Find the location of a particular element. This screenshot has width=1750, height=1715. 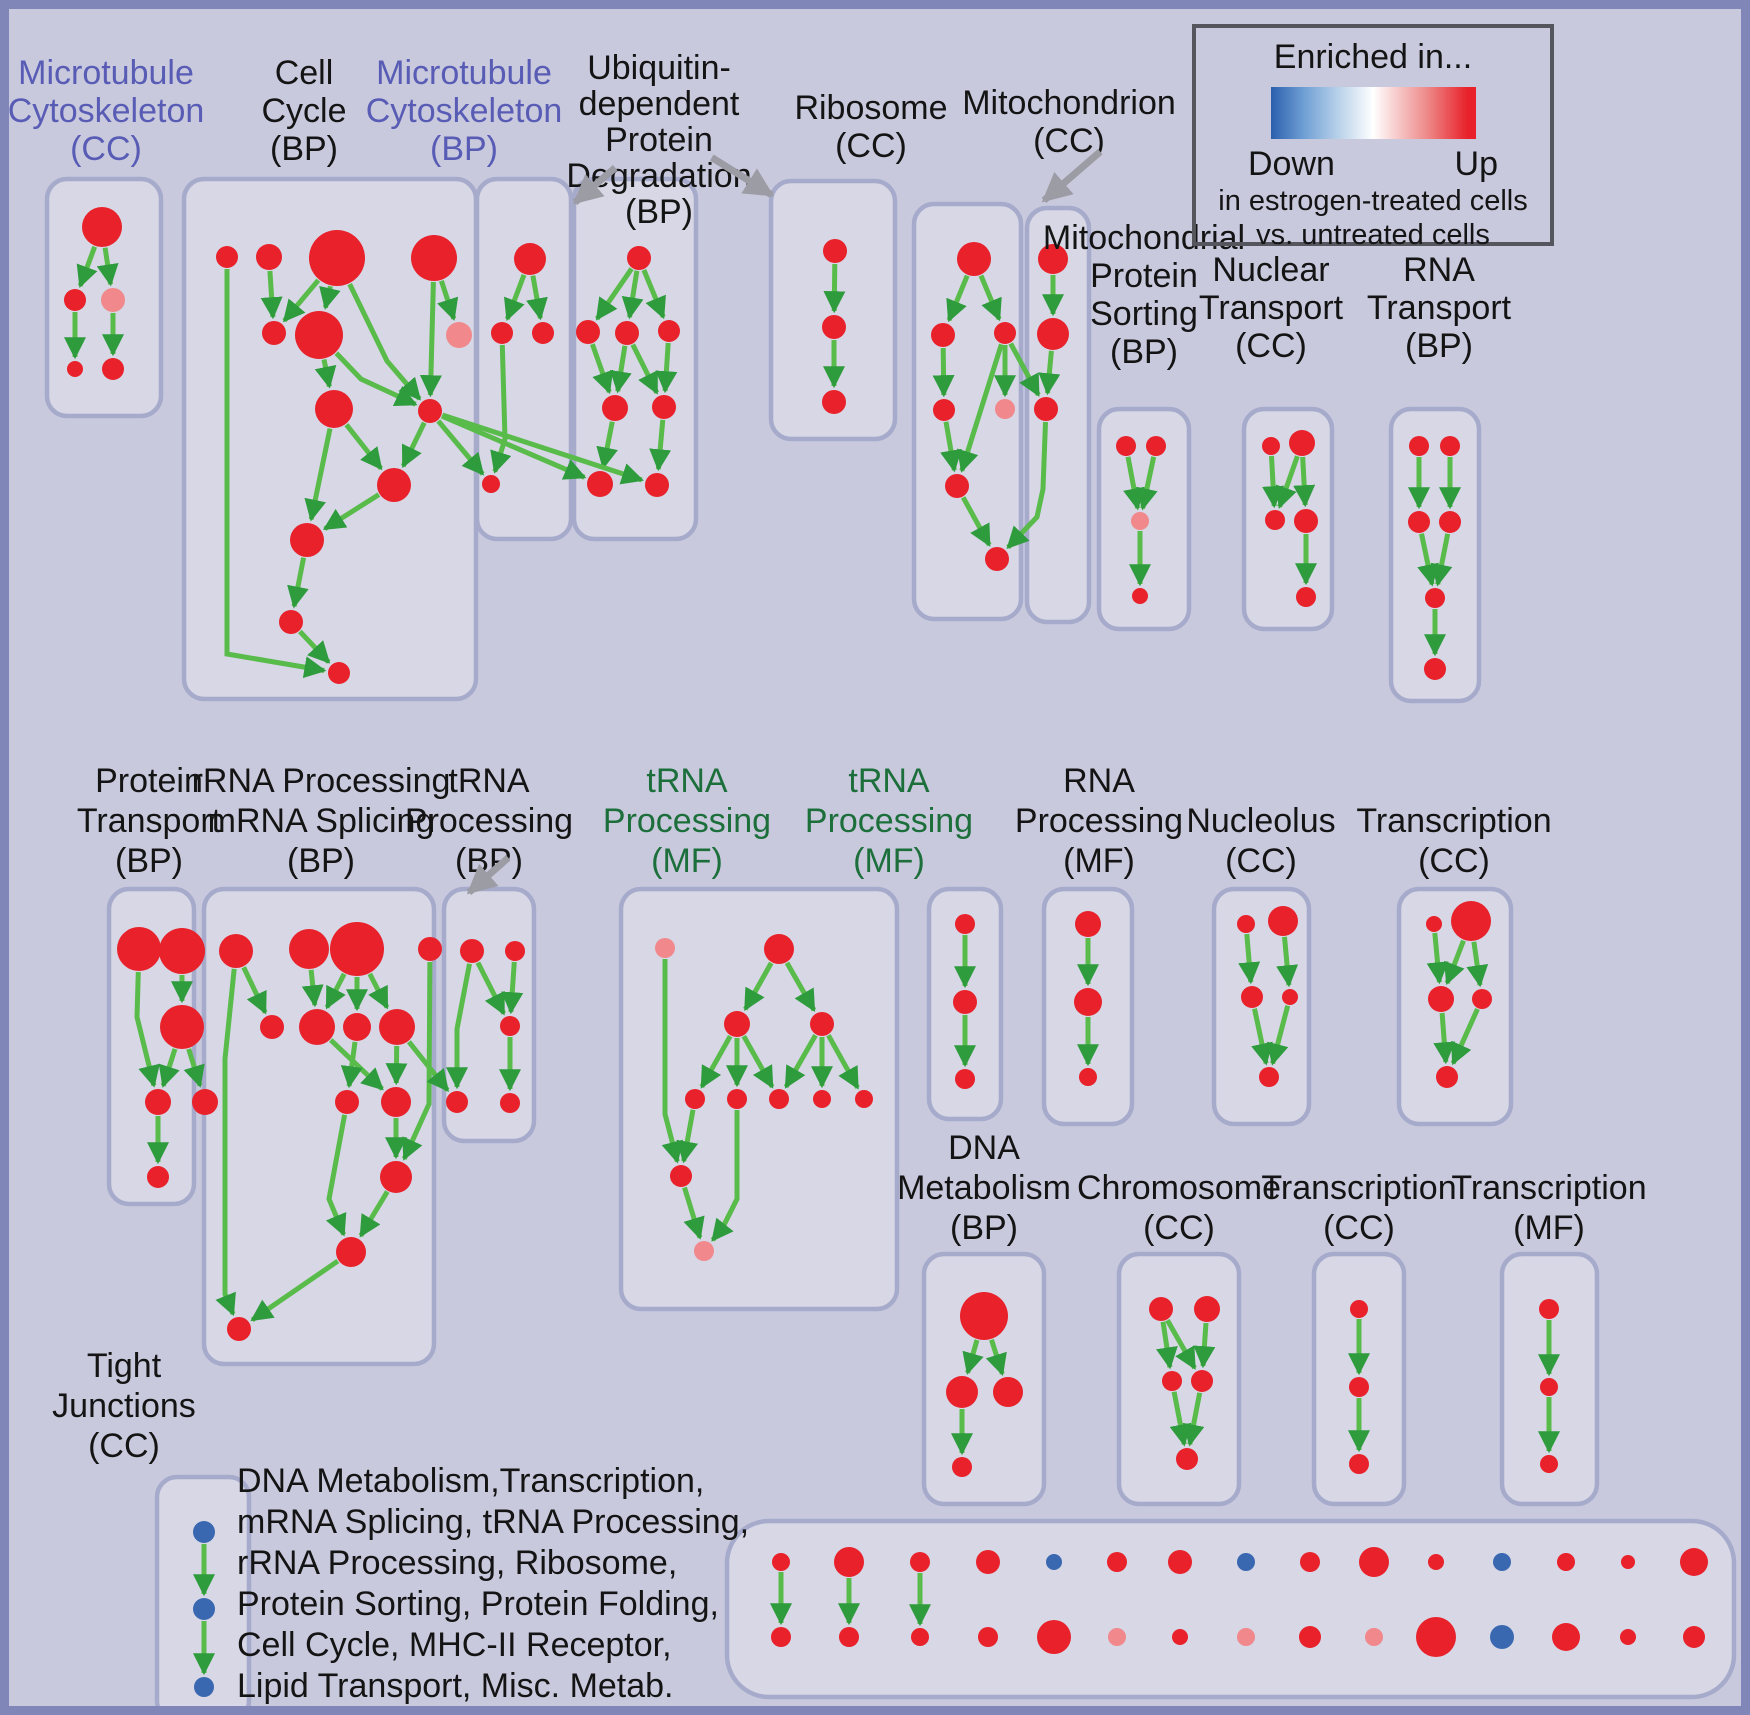

cluster-label-rna-transport: RNA Transport (BP) is located at coordinates (1439, 308).